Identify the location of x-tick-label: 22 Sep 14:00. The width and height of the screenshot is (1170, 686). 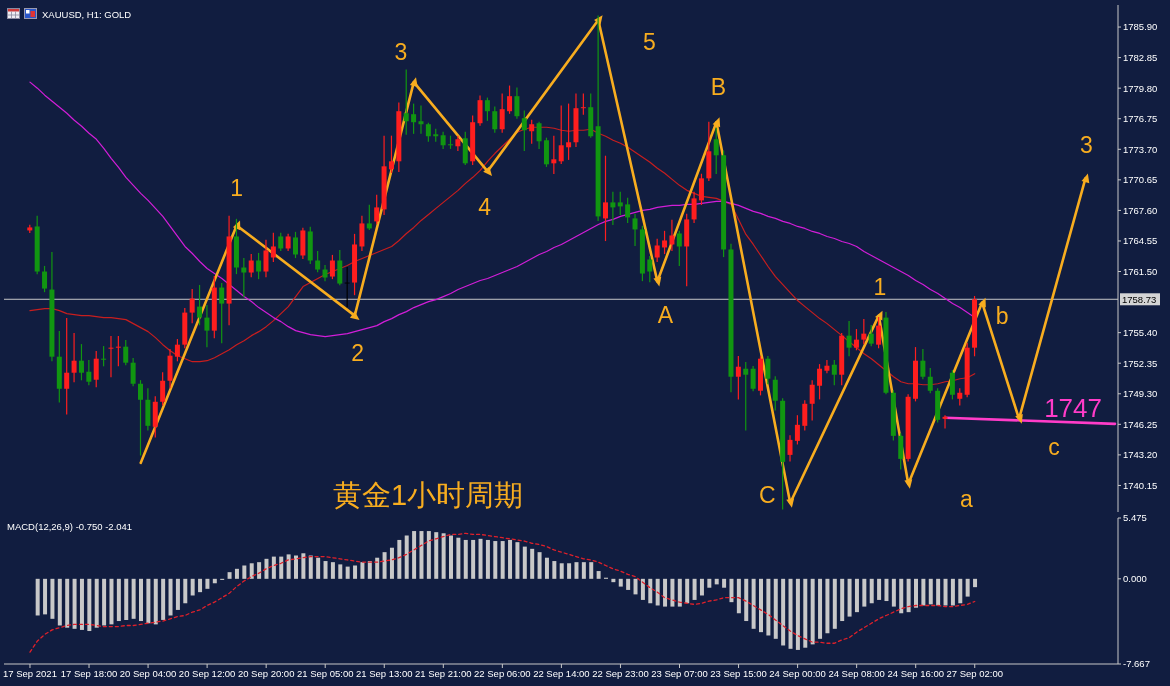
(561, 674).